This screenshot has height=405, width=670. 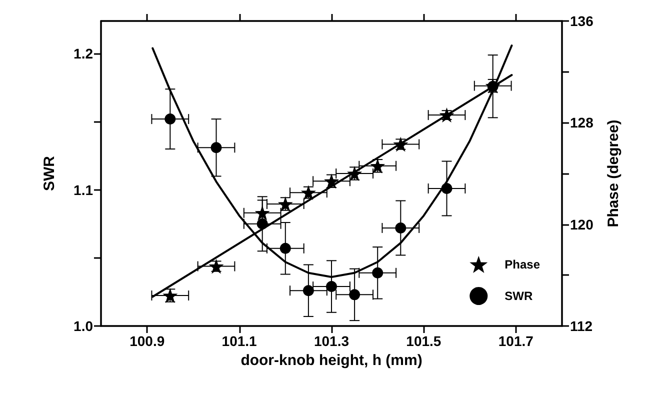 What do you see at coordinates (518, 296) in the screenshot?
I see `legend-label: SWR` at bounding box center [518, 296].